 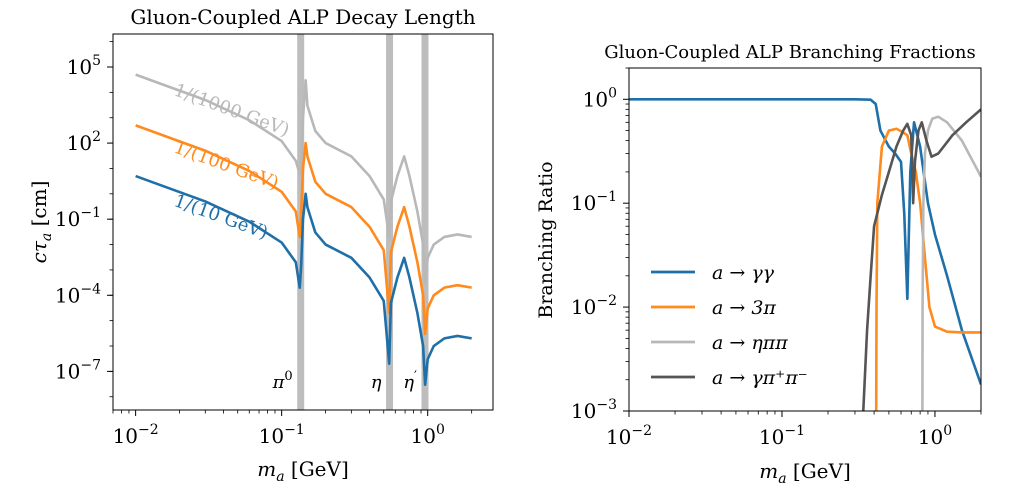 What do you see at coordinates (78, 370) in the screenshot?
I see `y-tick-label: 10⁻⁷` at bounding box center [78, 370].